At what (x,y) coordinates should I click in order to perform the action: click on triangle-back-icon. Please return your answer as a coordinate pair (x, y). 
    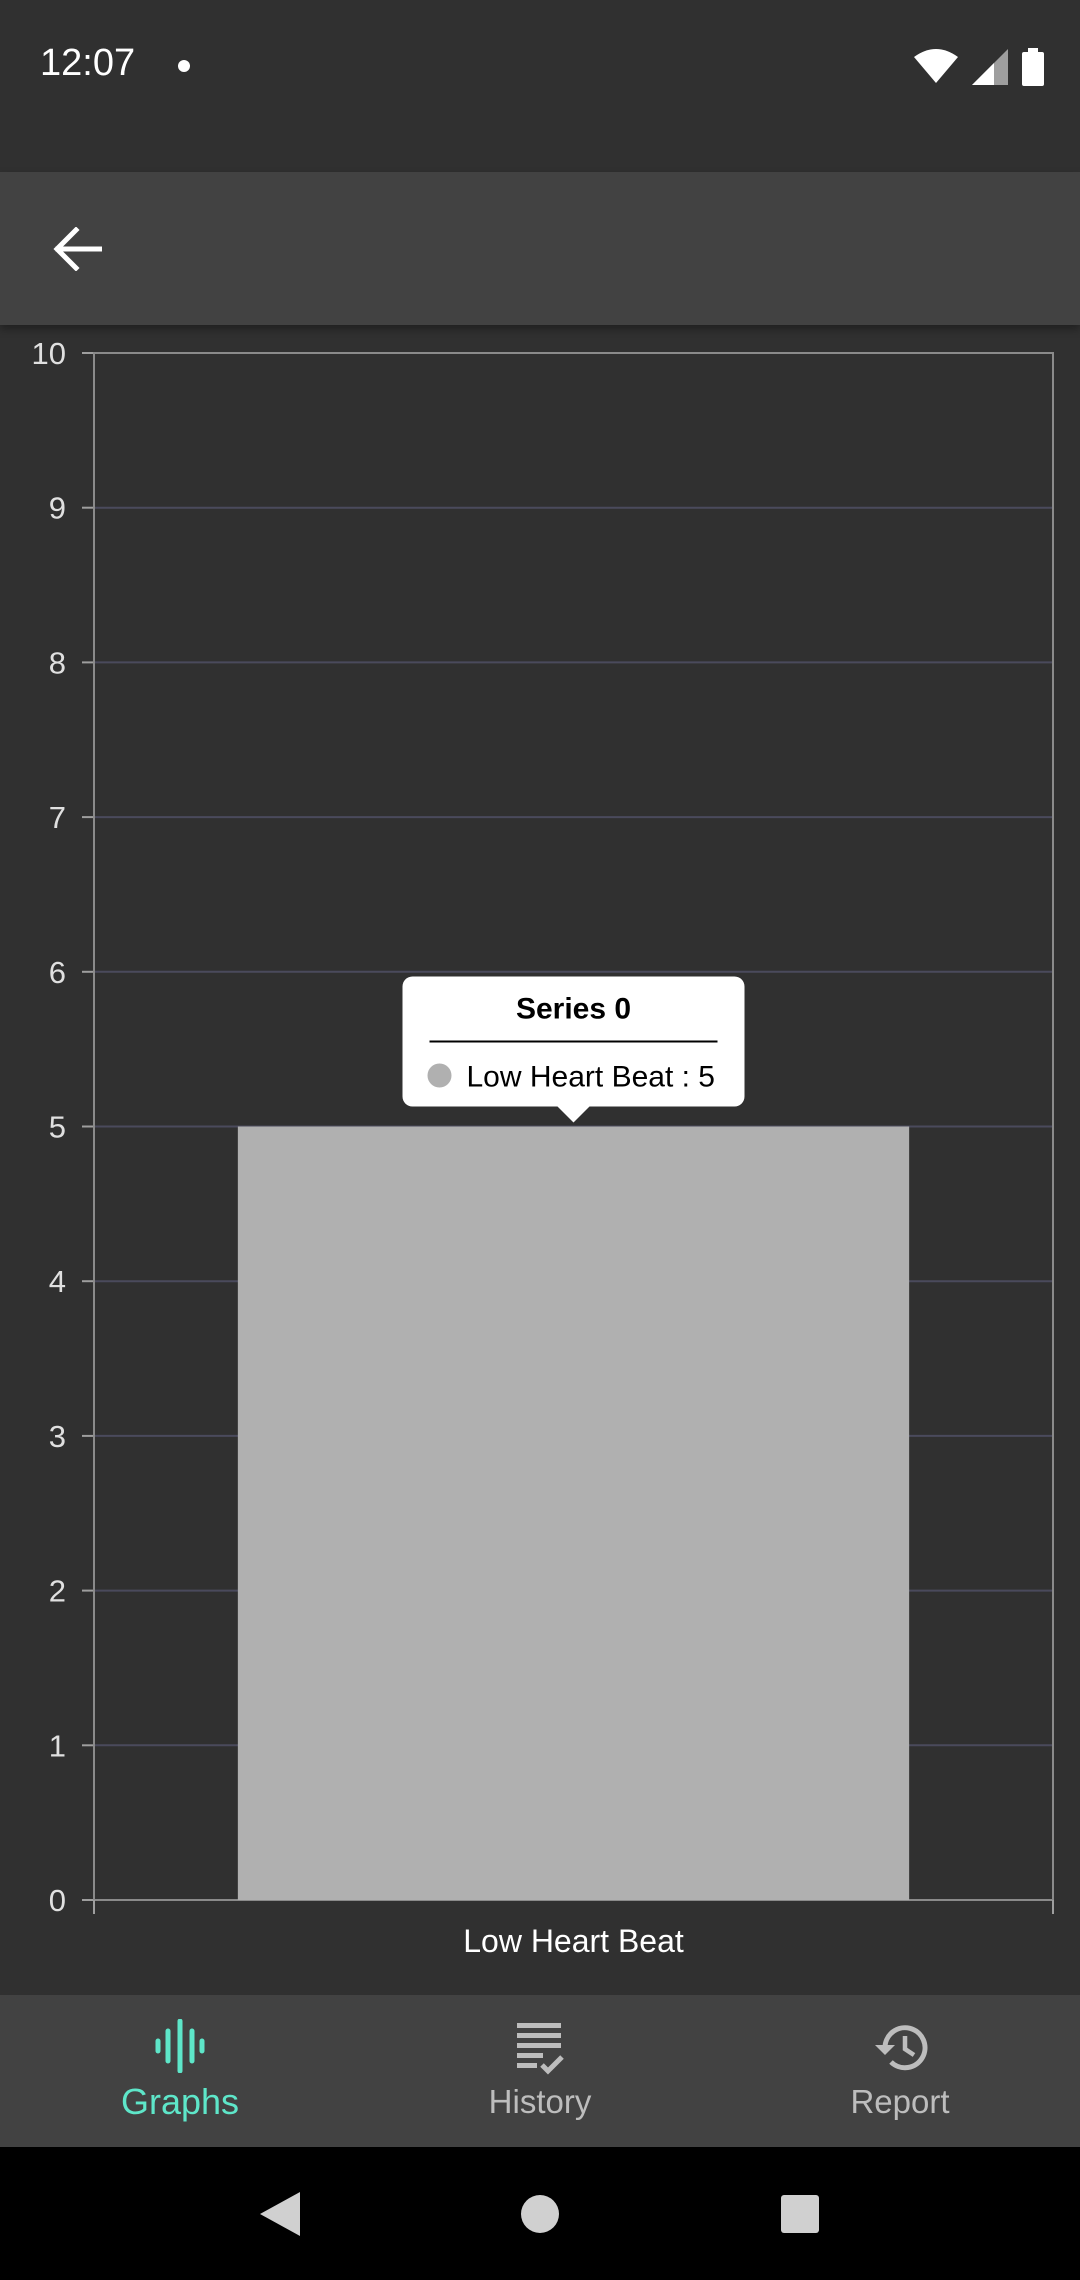
    Looking at the image, I should click on (280, 2213).